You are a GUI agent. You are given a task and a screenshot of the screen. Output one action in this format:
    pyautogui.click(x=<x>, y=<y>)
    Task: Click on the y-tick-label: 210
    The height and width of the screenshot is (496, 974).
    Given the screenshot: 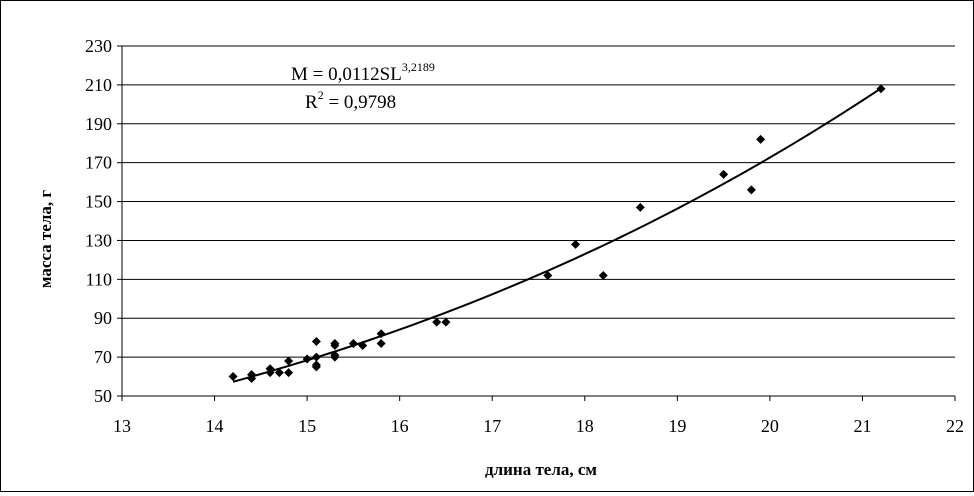 What is the action you would take?
    pyautogui.click(x=98, y=85)
    